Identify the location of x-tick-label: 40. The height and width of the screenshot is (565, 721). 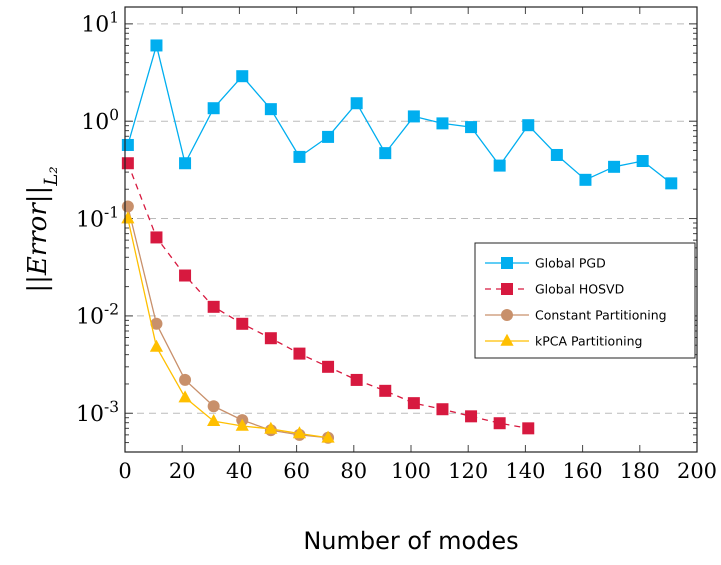
(239, 471).